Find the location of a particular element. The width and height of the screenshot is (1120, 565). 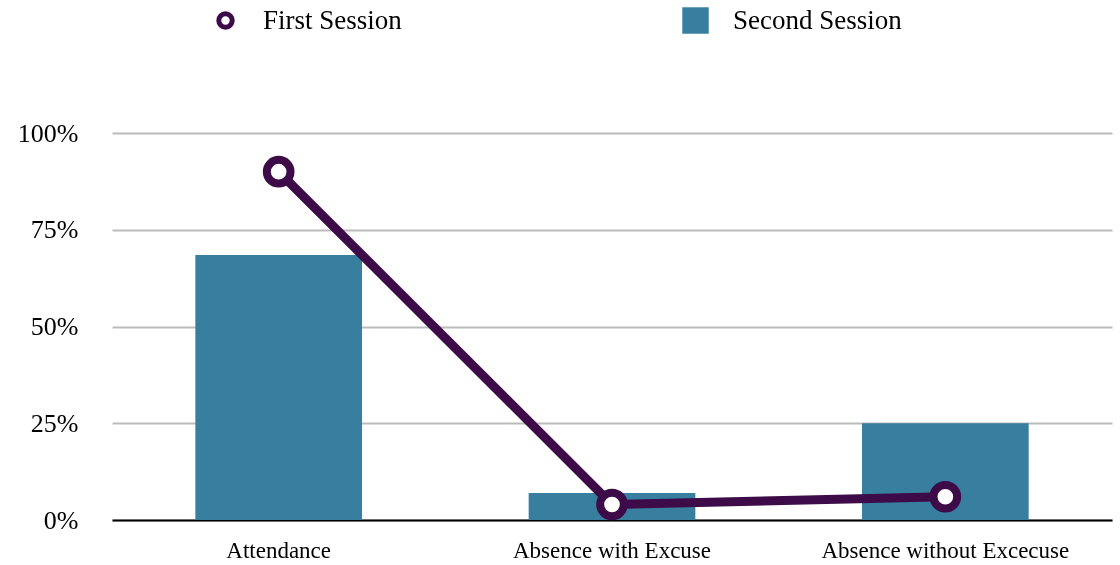

x-tick-label: Attendance is located at coordinates (279, 550).